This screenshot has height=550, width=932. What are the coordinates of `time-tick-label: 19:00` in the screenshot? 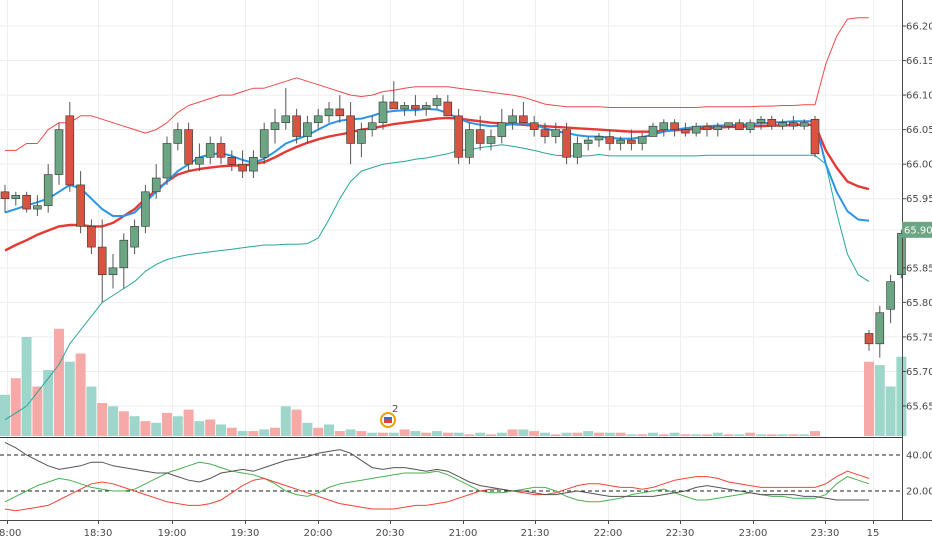 It's located at (172, 533).